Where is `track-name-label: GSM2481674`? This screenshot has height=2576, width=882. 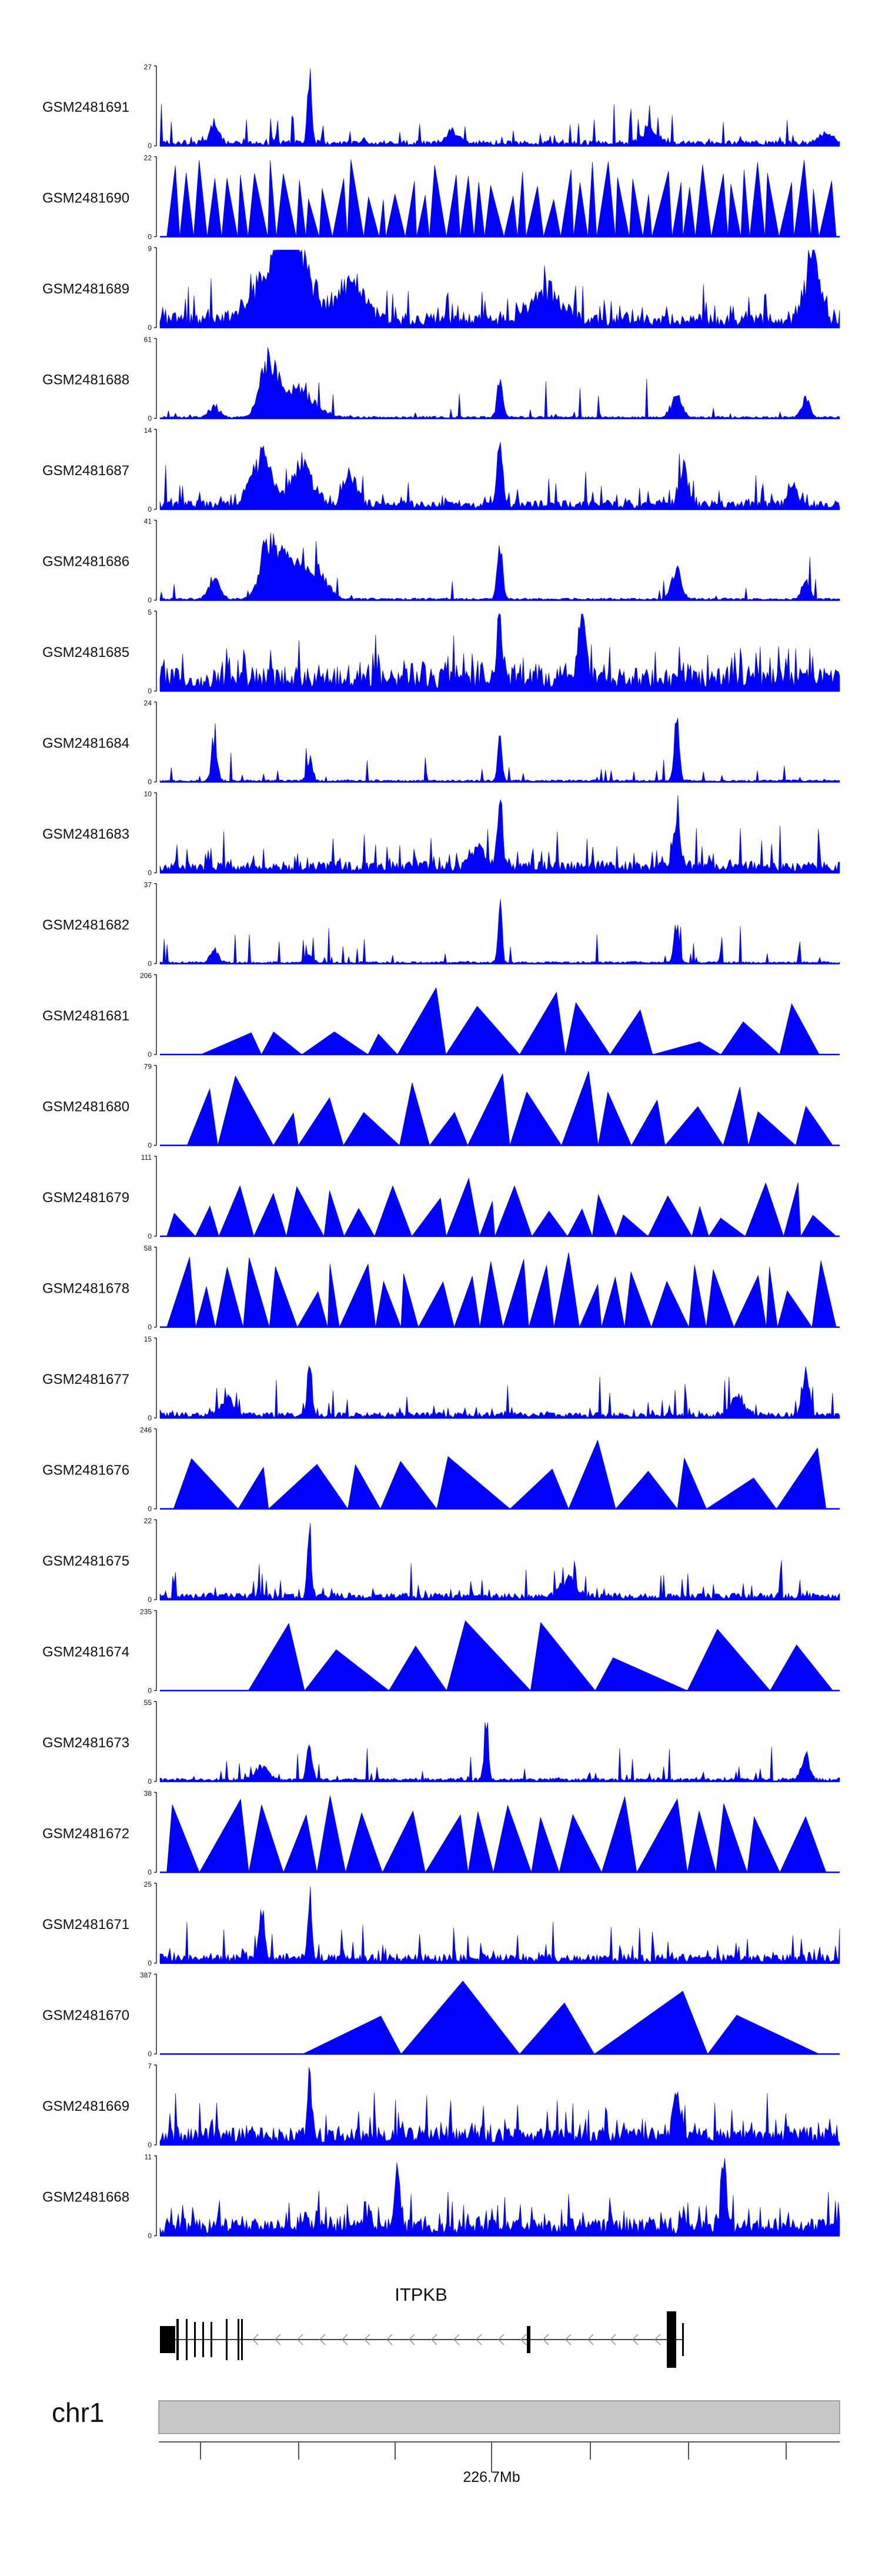 track-name-label: GSM2481674 is located at coordinates (85, 1652).